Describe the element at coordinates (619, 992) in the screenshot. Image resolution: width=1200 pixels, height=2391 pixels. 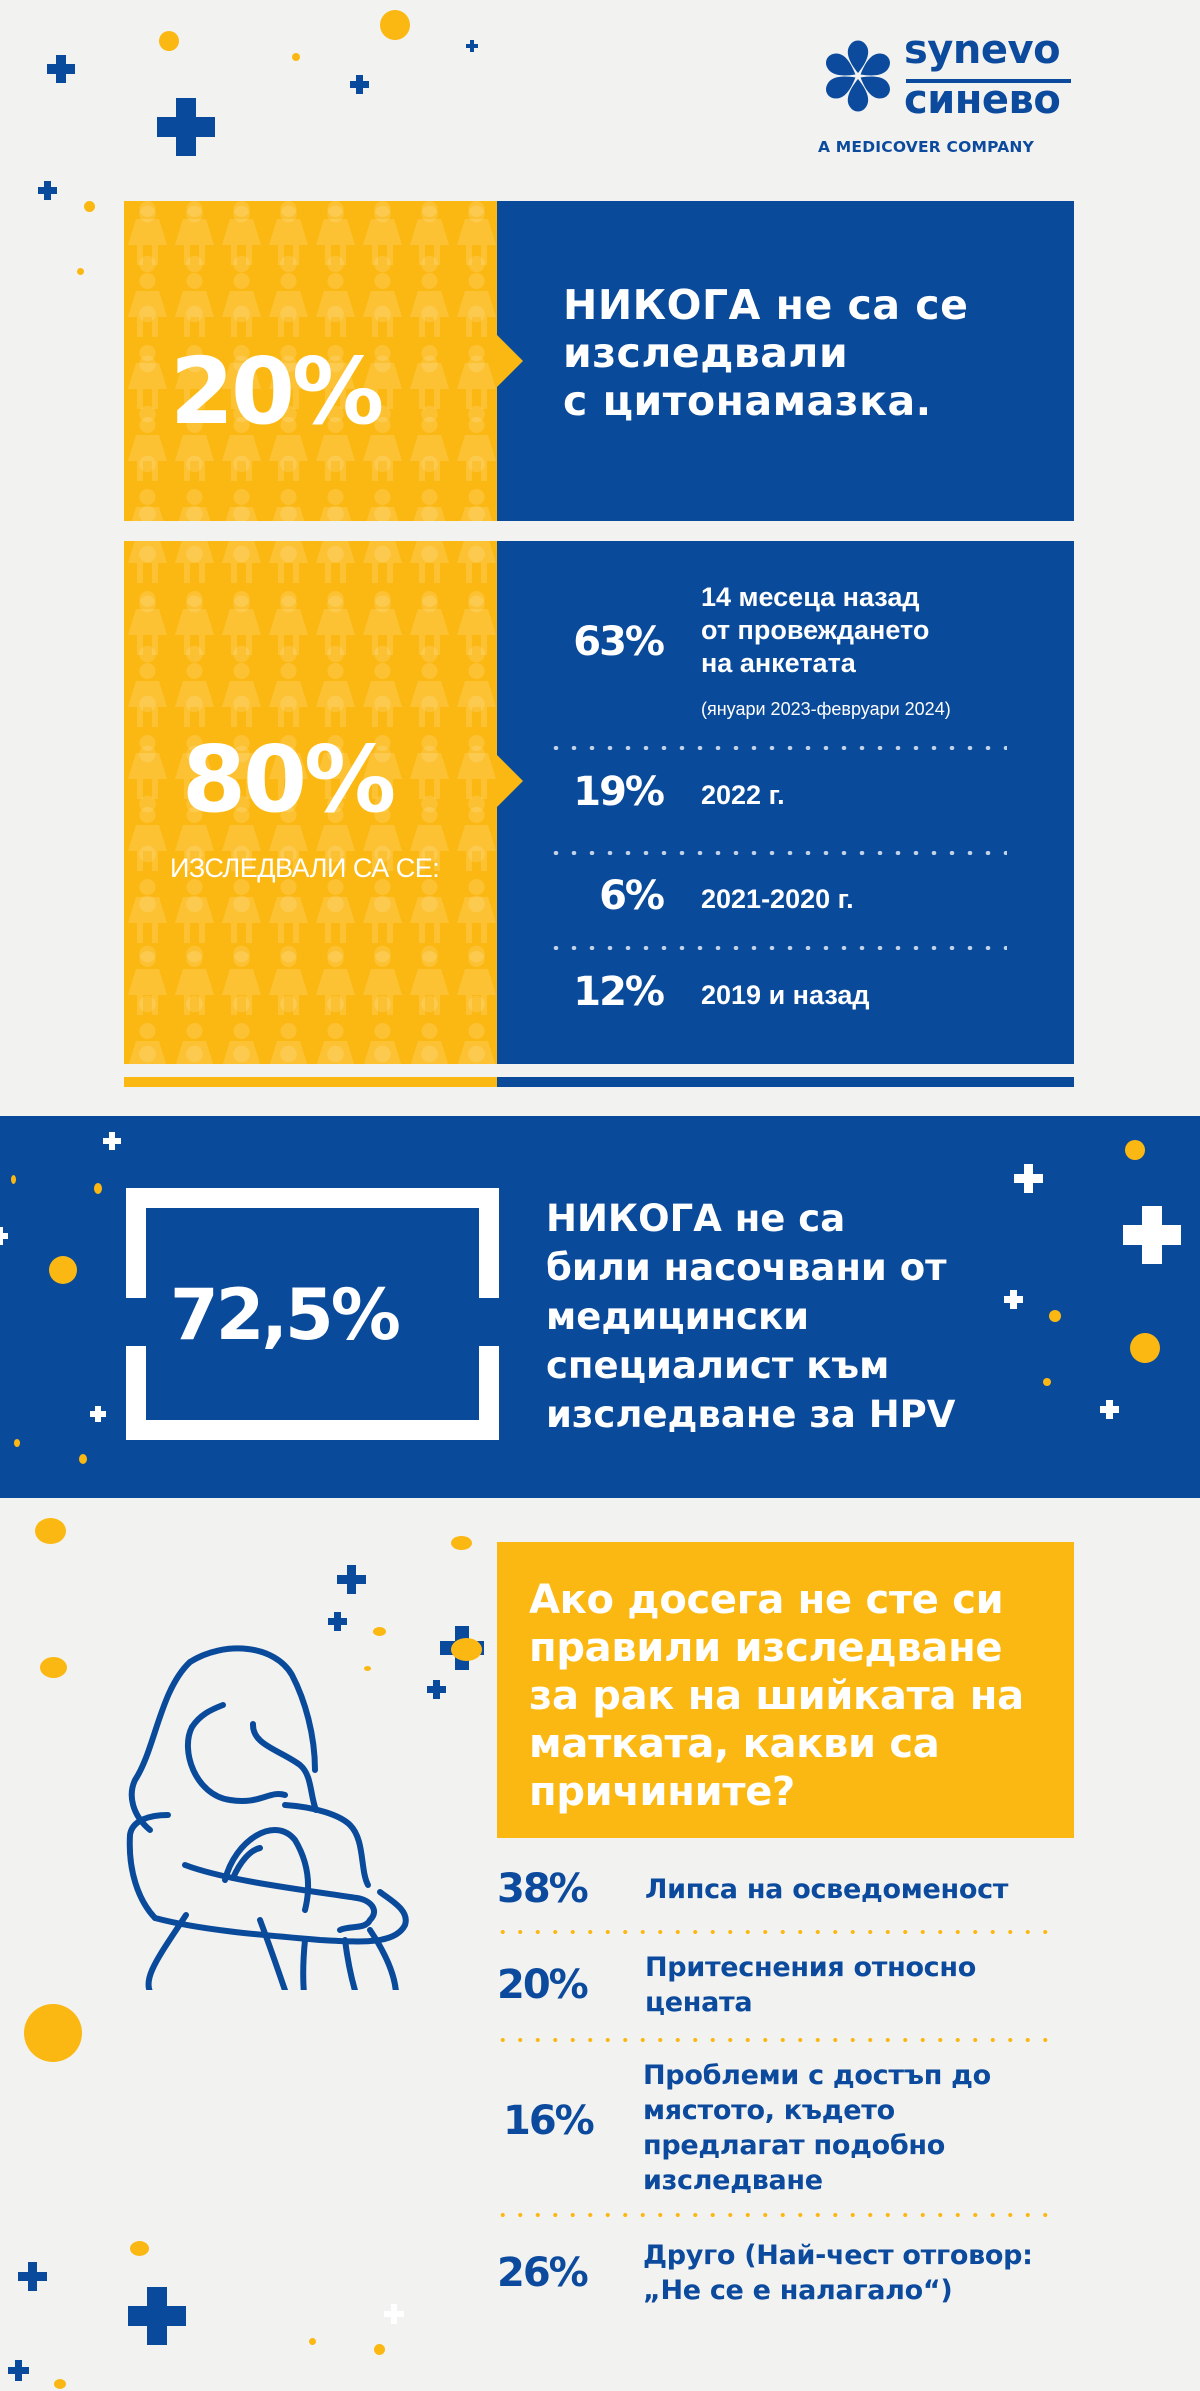
I see `row-percent: 12%` at that location.